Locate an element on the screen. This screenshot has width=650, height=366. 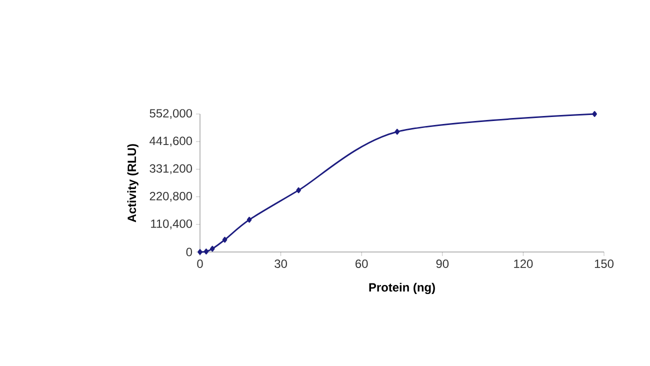
y-tick-label: 552,000 is located at coordinates (171, 114).